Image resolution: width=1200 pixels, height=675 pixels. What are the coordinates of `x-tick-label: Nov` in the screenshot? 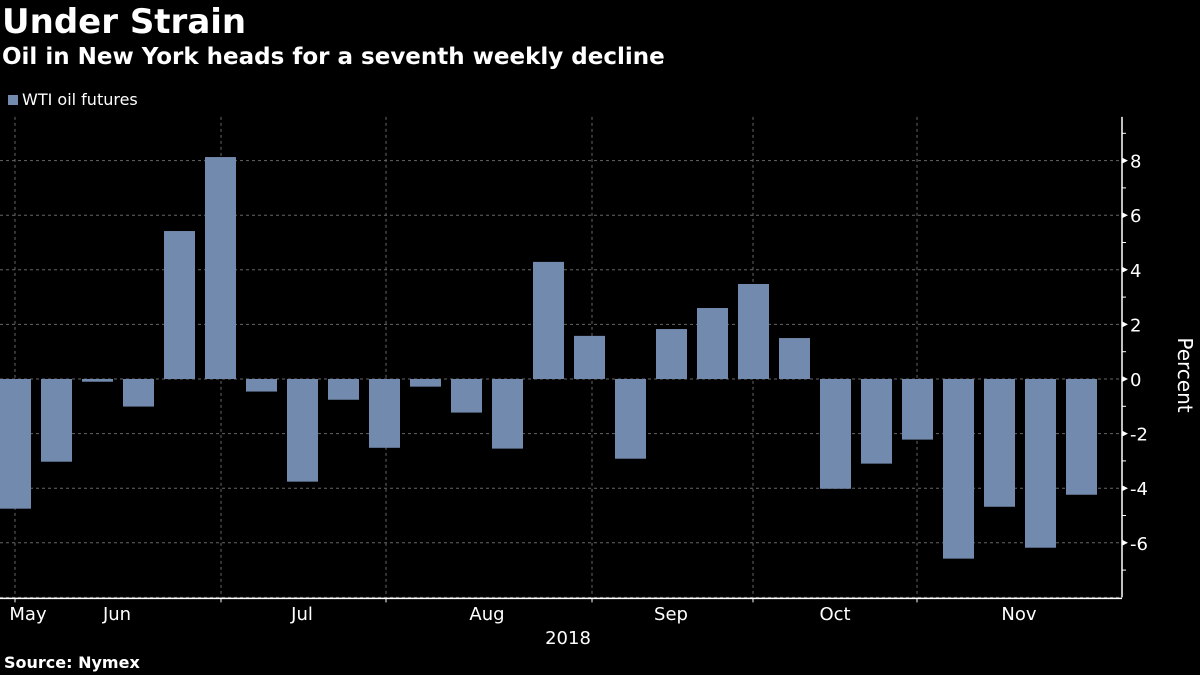 It's located at (1018, 614).